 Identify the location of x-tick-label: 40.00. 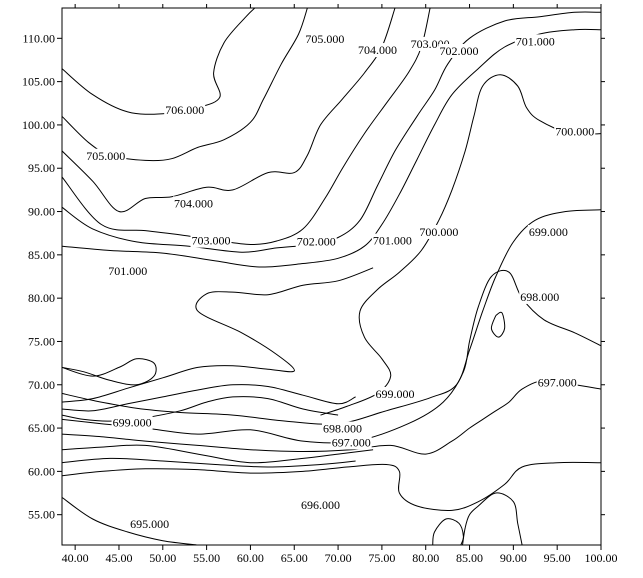
(75, 558).